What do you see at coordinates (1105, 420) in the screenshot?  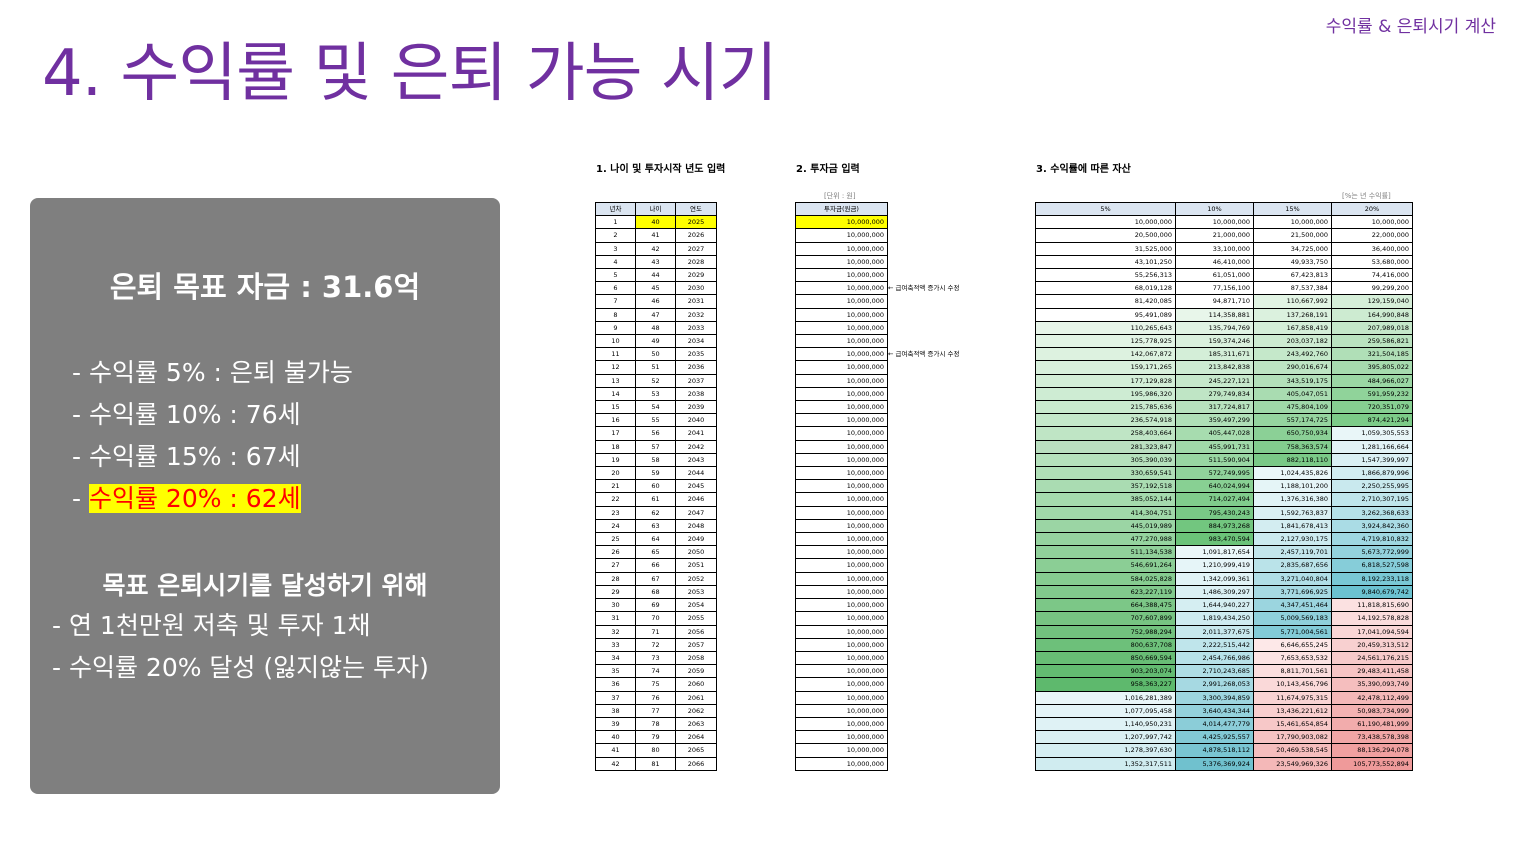 I see `asset-cell-5: 236,574,918` at bounding box center [1105, 420].